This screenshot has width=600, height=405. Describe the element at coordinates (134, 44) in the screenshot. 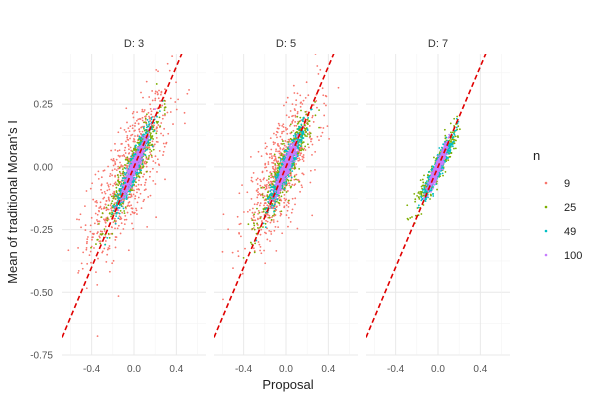

I see `panel-label: D: 3` at that location.